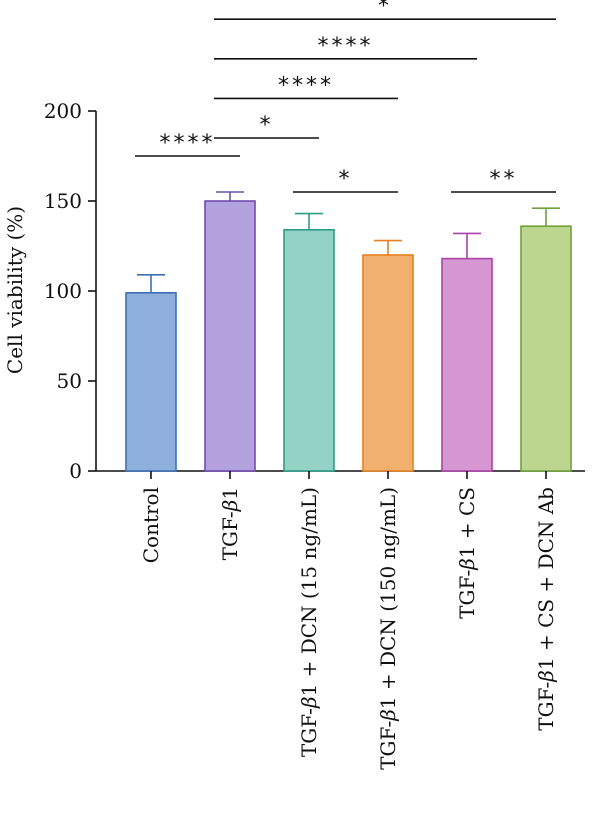 The width and height of the screenshot is (600, 814). I want to click on sig-label-3: ****, so click(346, 46).